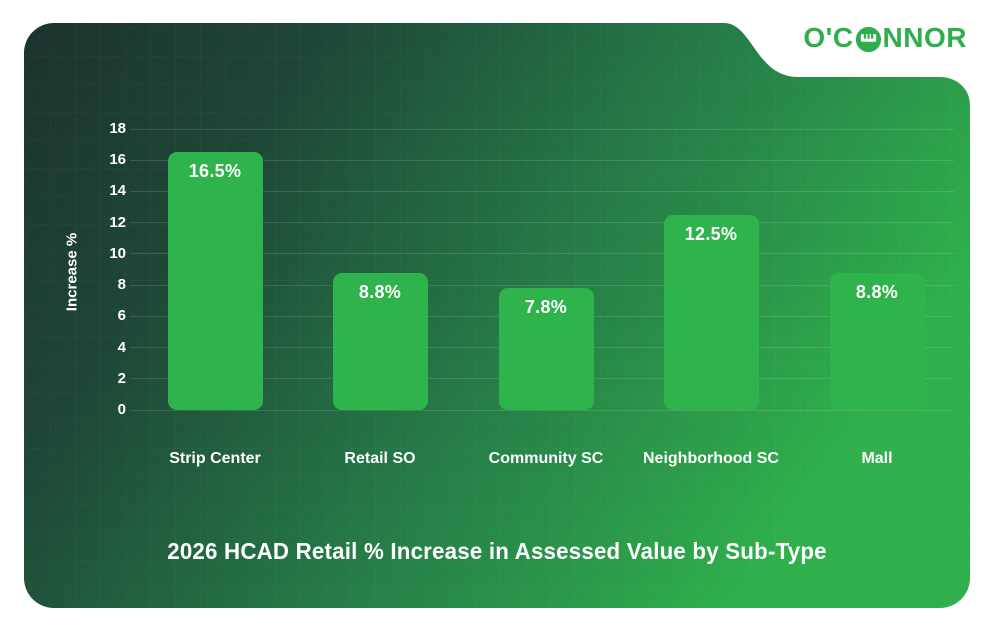  Describe the element at coordinates (121, 347) in the screenshot. I see `y-tick-label: 4` at that location.